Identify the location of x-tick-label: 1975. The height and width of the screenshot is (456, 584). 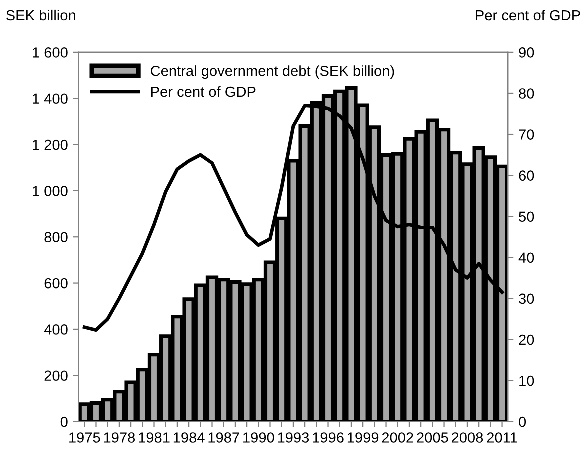
(85, 437).